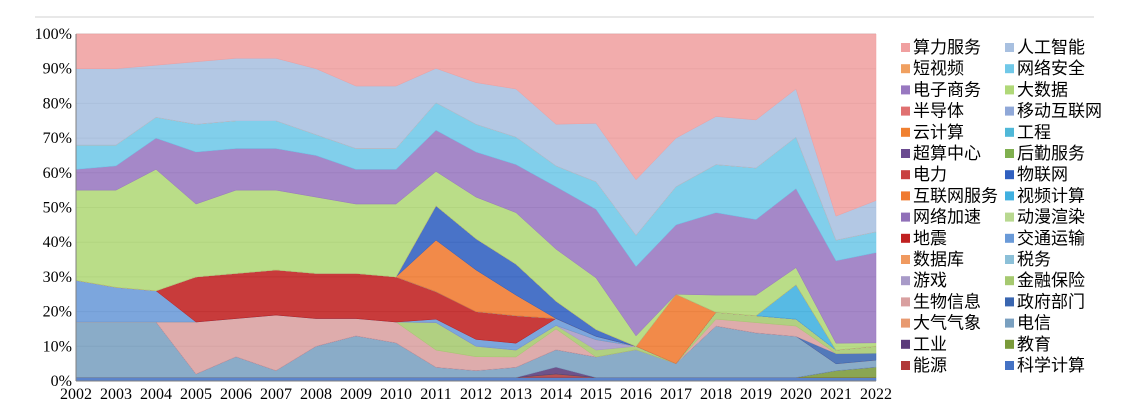 The height and width of the screenshot is (419, 1129). What do you see at coordinates (196, 394) in the screenshot?
I see `x-tick-label: 2005` at bounding box center [196, 394].